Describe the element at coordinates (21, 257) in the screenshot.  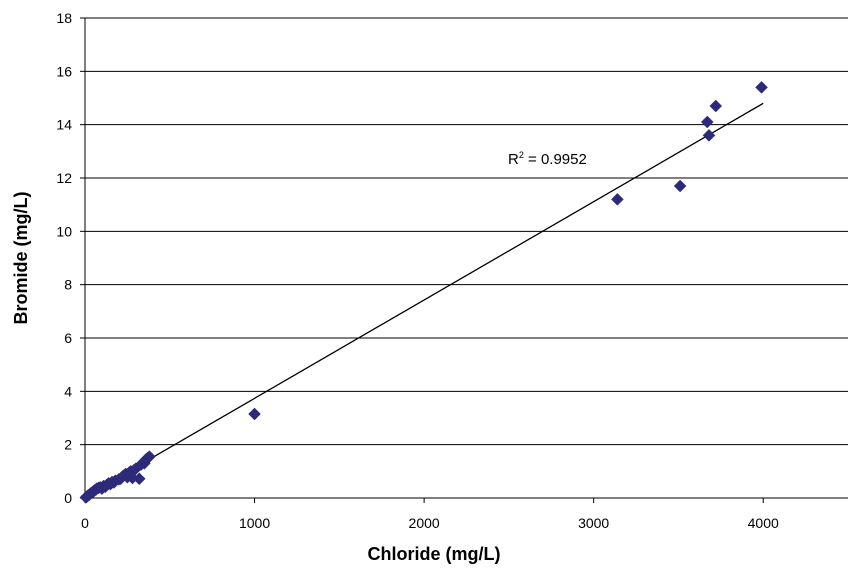
I see `y-axis-title: Bromide (mg/L)` at that location.